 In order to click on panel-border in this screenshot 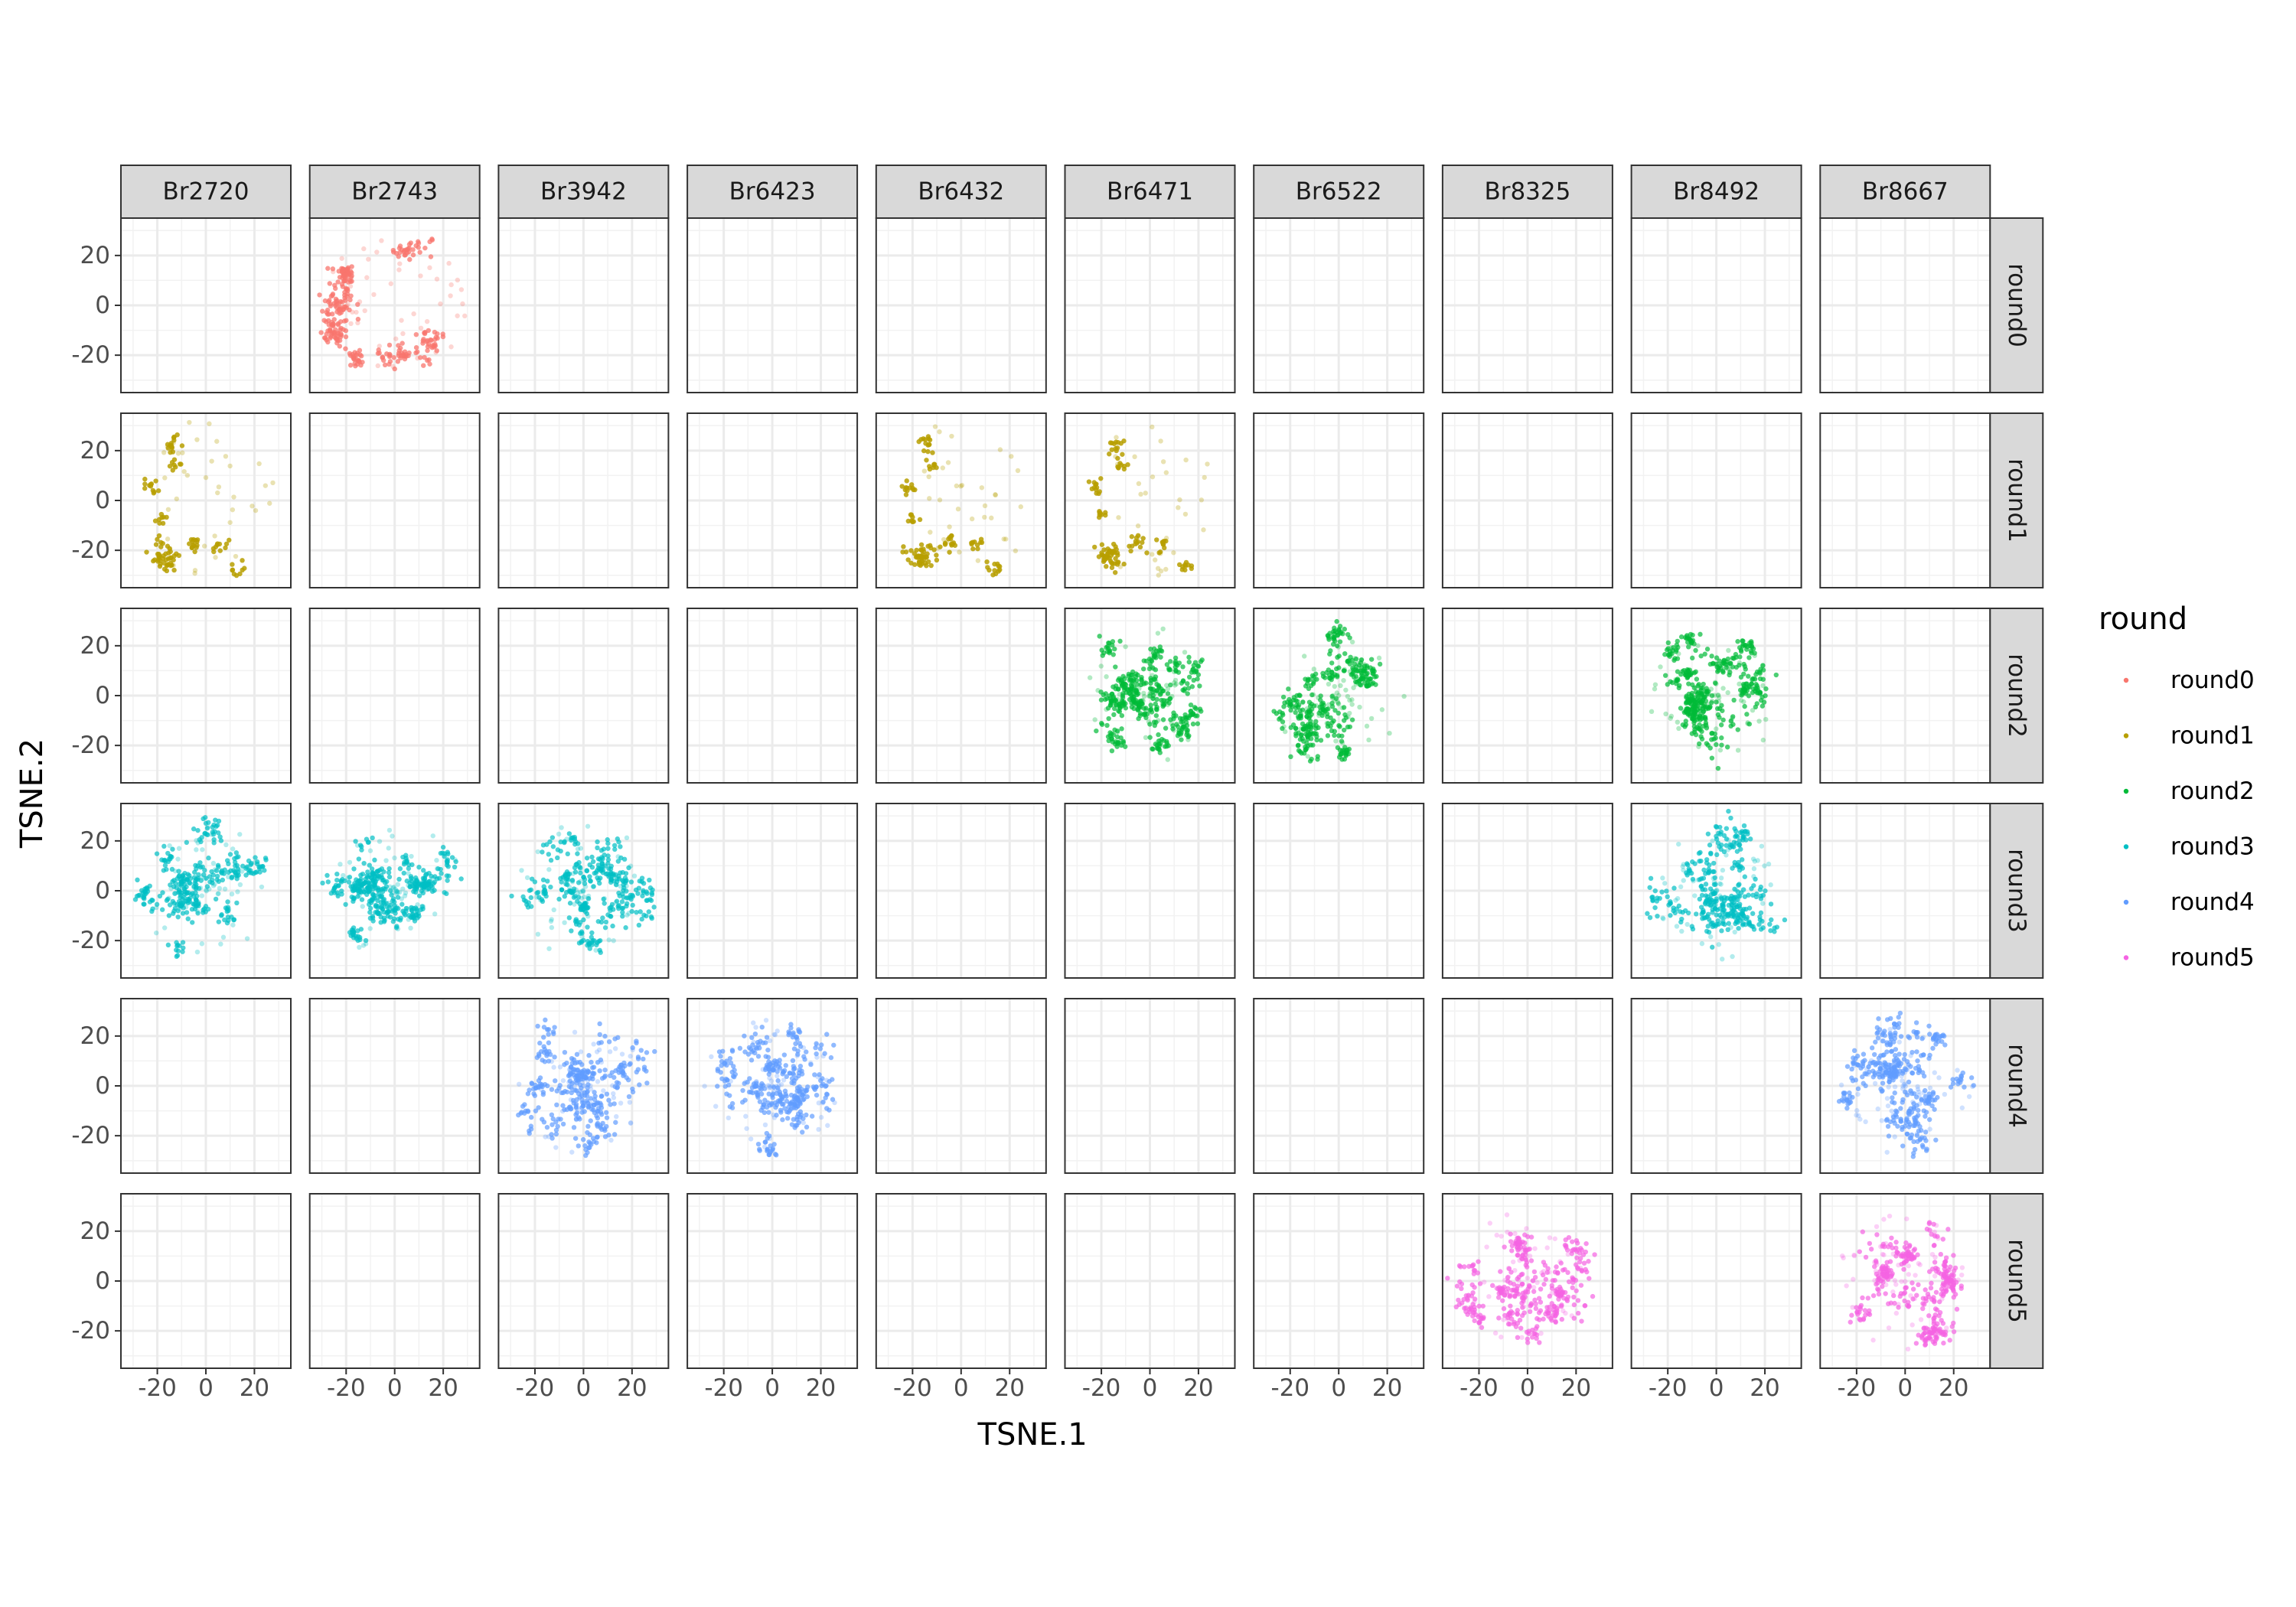, I will do `click(394, 696)`.